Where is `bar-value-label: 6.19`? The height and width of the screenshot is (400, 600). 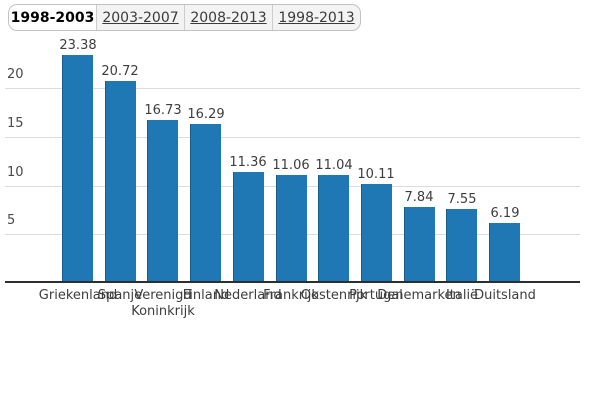 bar-value-label: 6.19 is located at coordinates (505, 213).